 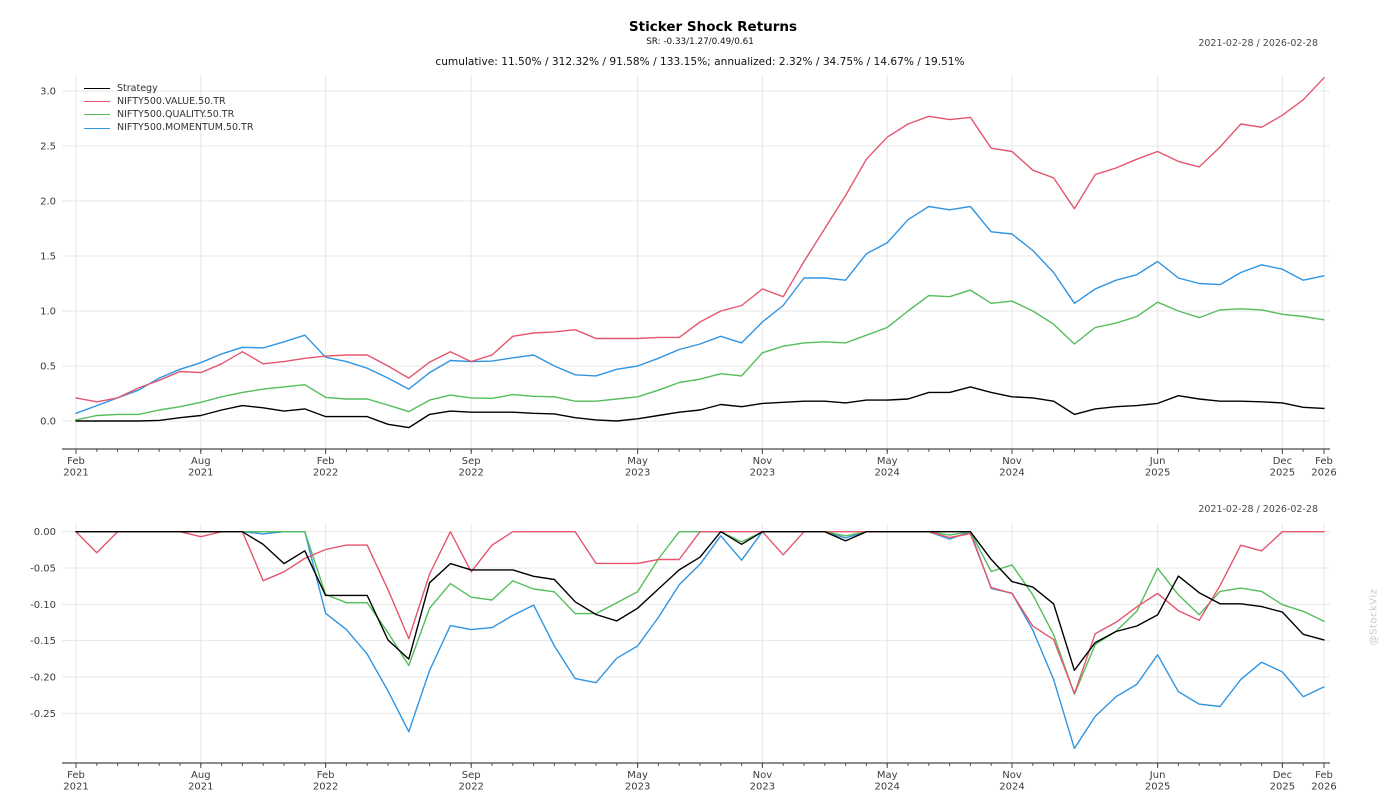 I want to click on legend-line-swatch-value, so click(x=97, y=102).